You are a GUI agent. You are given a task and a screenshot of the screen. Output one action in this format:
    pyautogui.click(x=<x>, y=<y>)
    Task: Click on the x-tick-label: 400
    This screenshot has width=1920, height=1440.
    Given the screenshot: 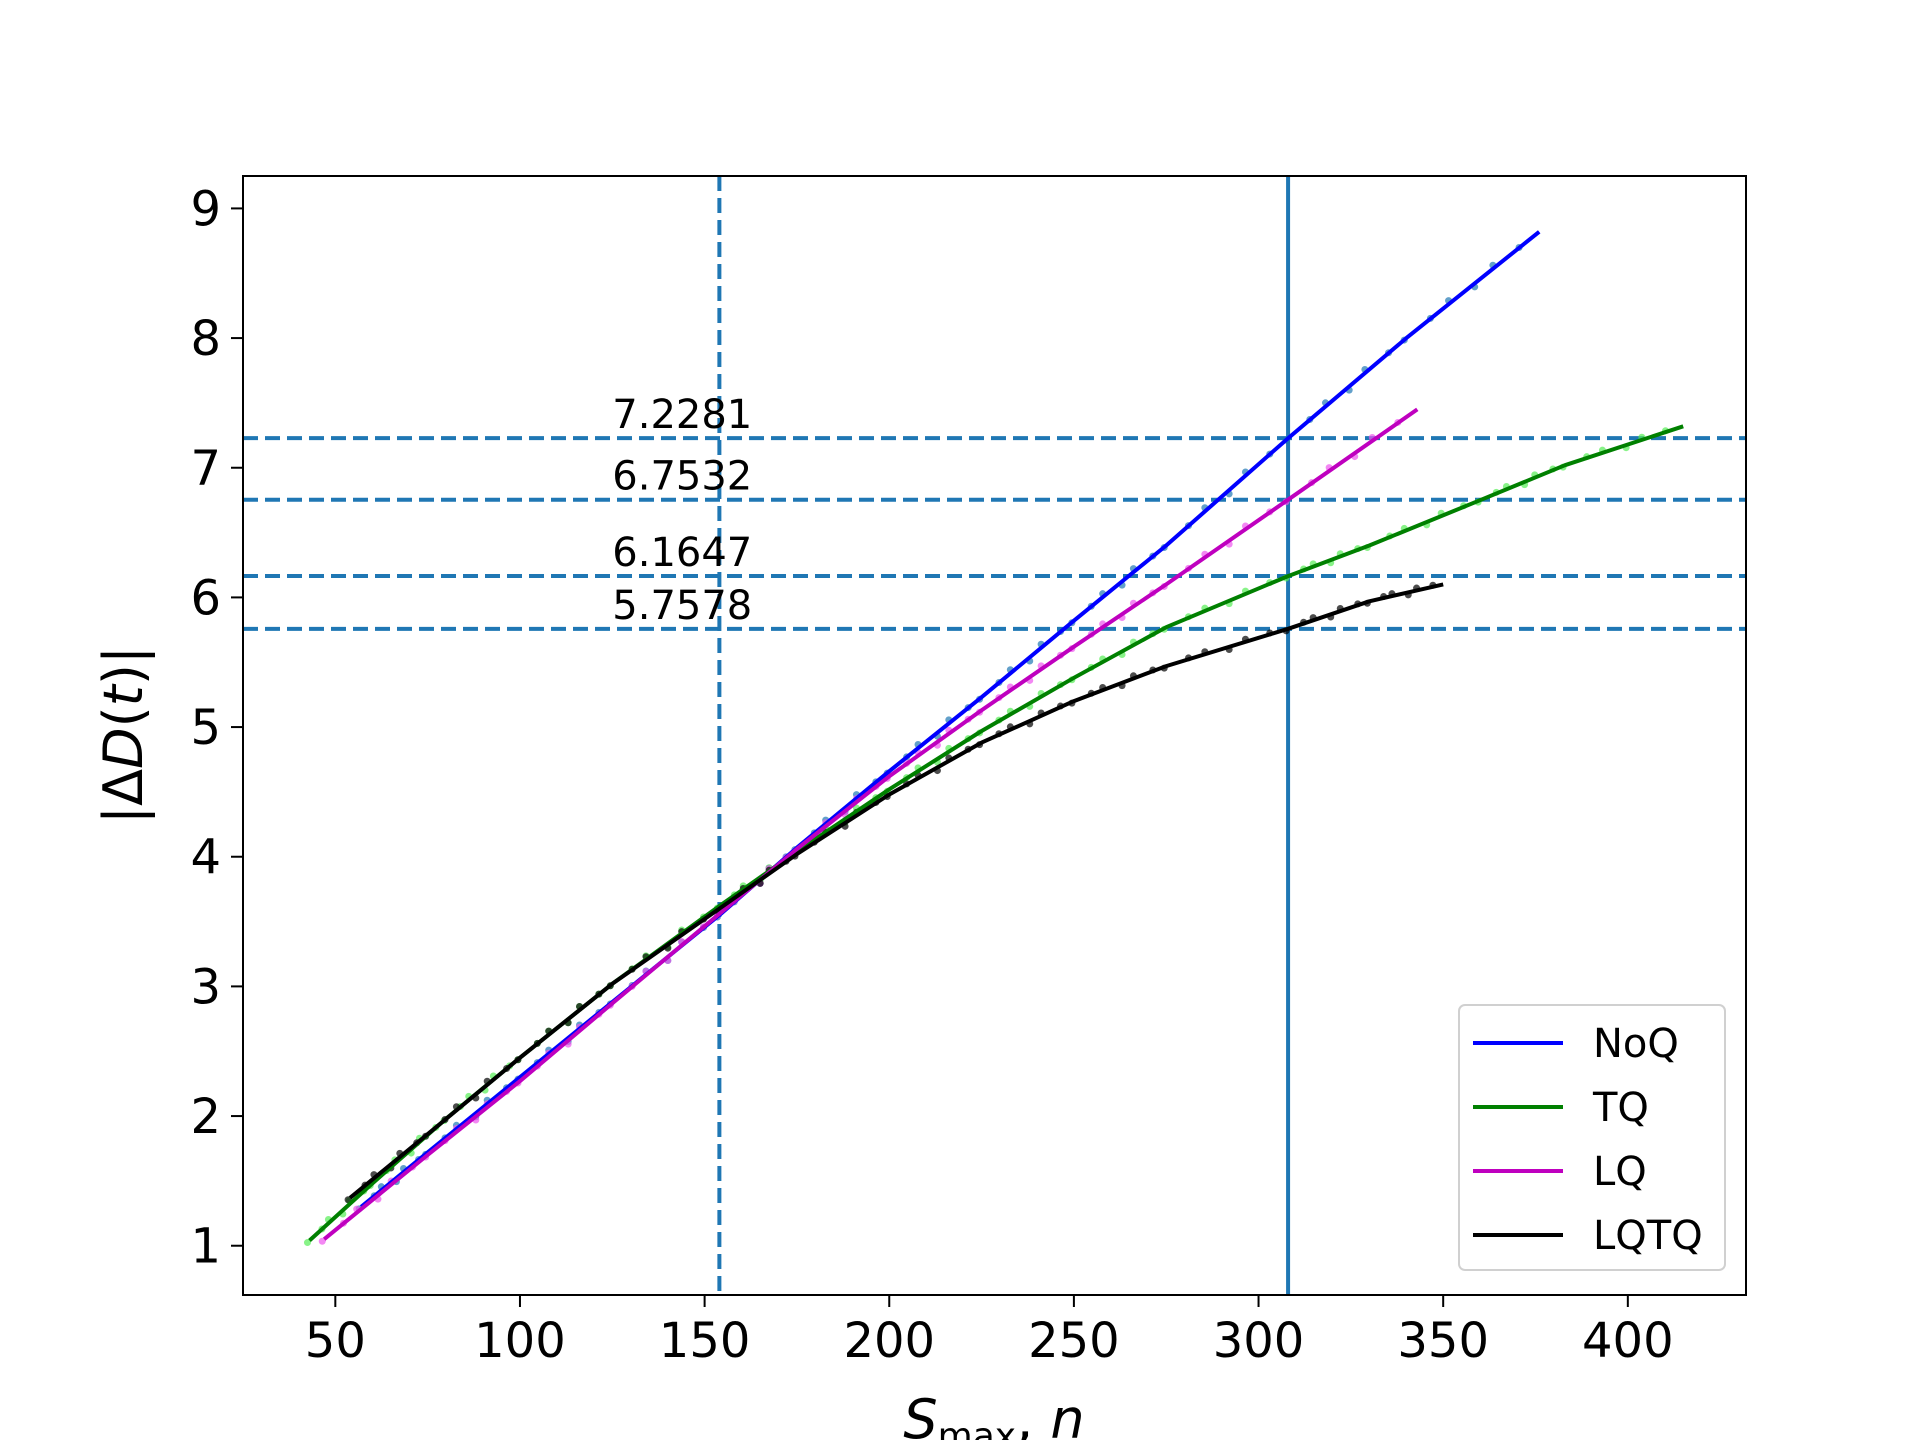 What is the action you would take?
    pyautogui.click(x=1628, y=1341)
    